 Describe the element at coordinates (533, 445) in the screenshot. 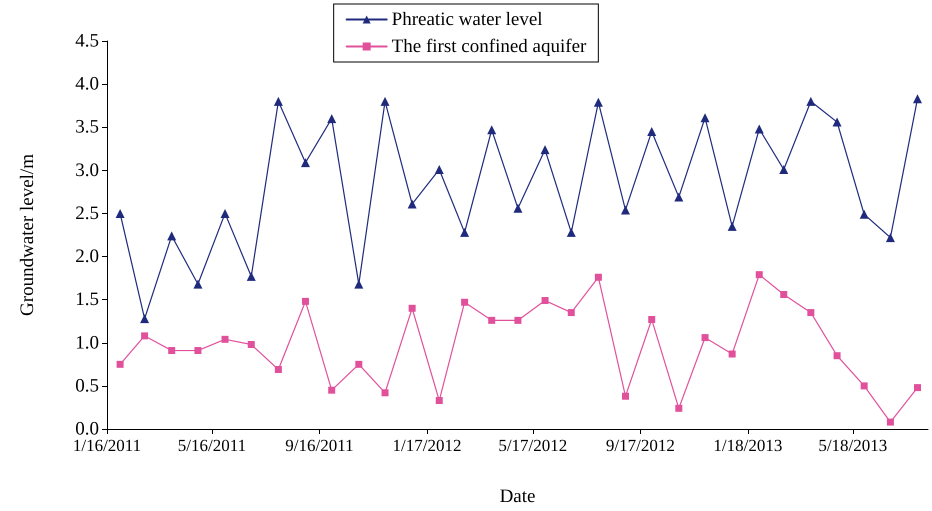

I see `x-tick-label: 5/17/2012` at that location.